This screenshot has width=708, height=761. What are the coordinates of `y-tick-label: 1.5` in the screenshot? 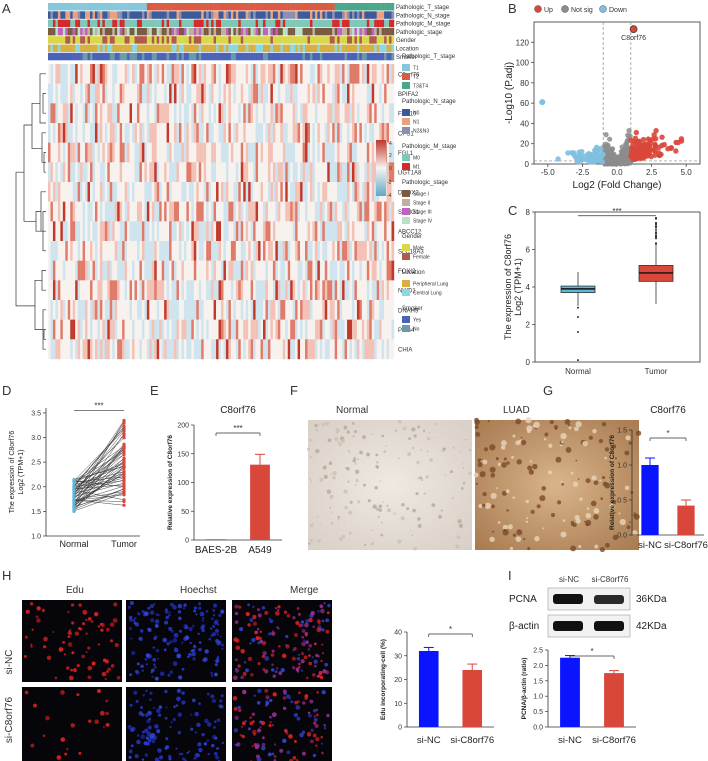 It's located at (36, 512).